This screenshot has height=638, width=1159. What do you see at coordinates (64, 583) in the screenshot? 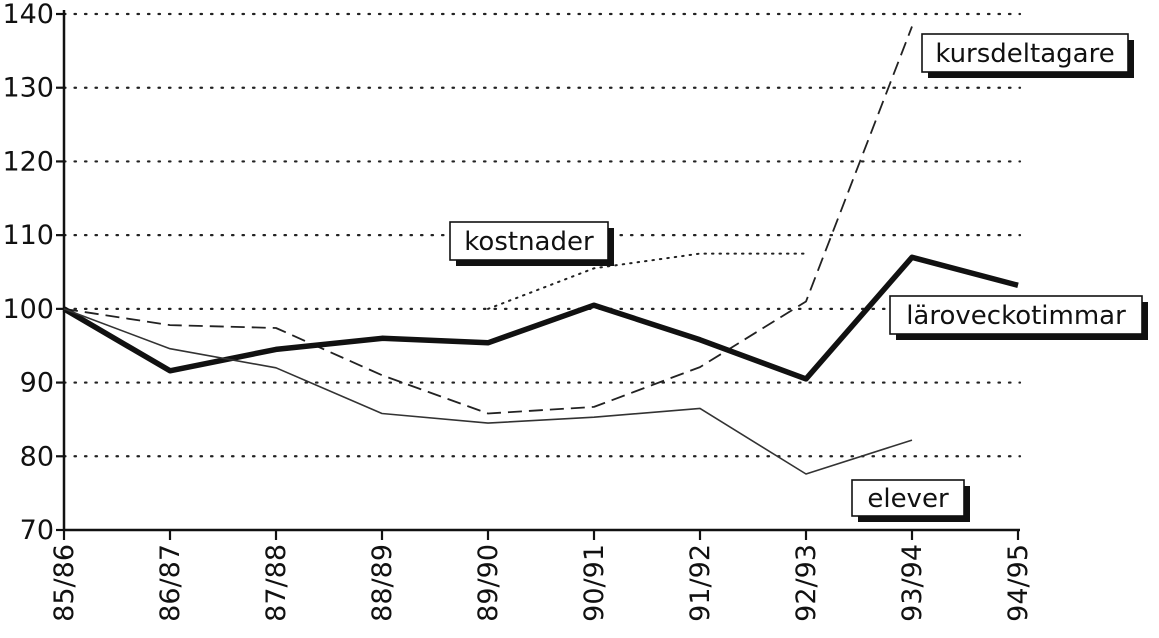
I see `x-tick-label: 85/86` at bounding box center [64, 583].